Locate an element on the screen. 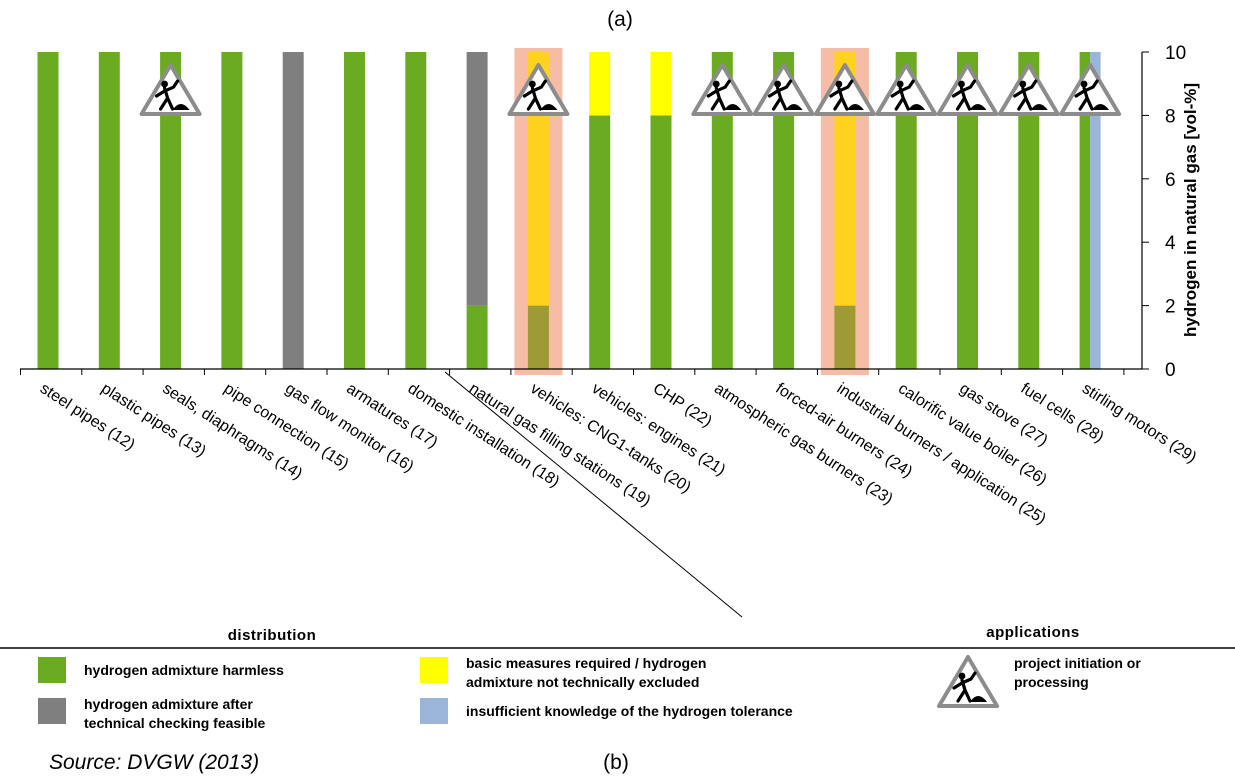 The width and height of the screenshot is (1235, 782). legend-swatch-harmless is located at coordinates (52, 670).